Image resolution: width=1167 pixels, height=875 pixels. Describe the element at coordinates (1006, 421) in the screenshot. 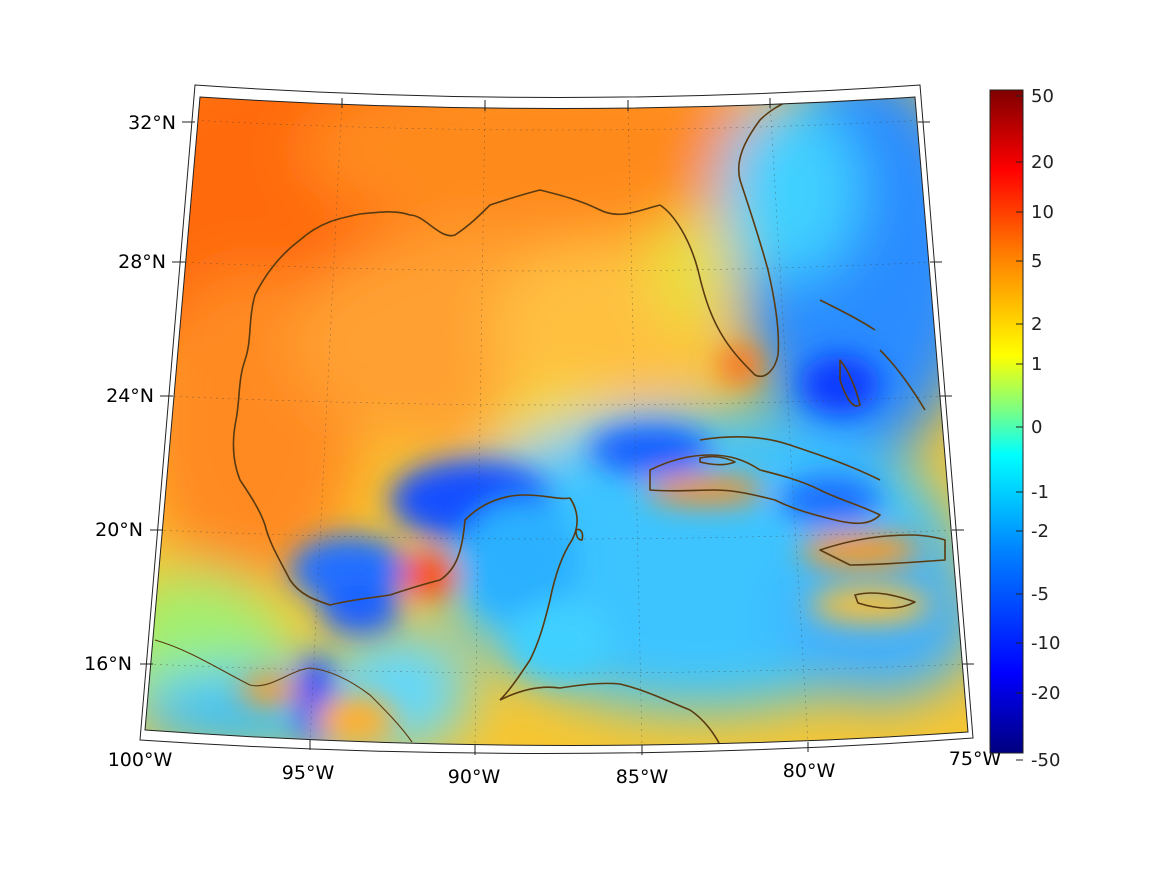

I see `colorbar-gradient` at that location.